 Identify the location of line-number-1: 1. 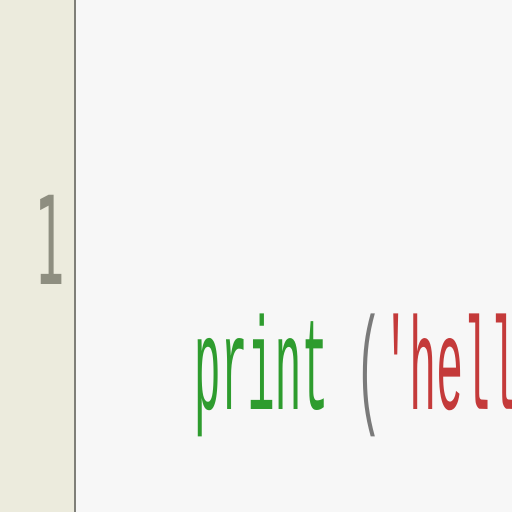
(49, 242).